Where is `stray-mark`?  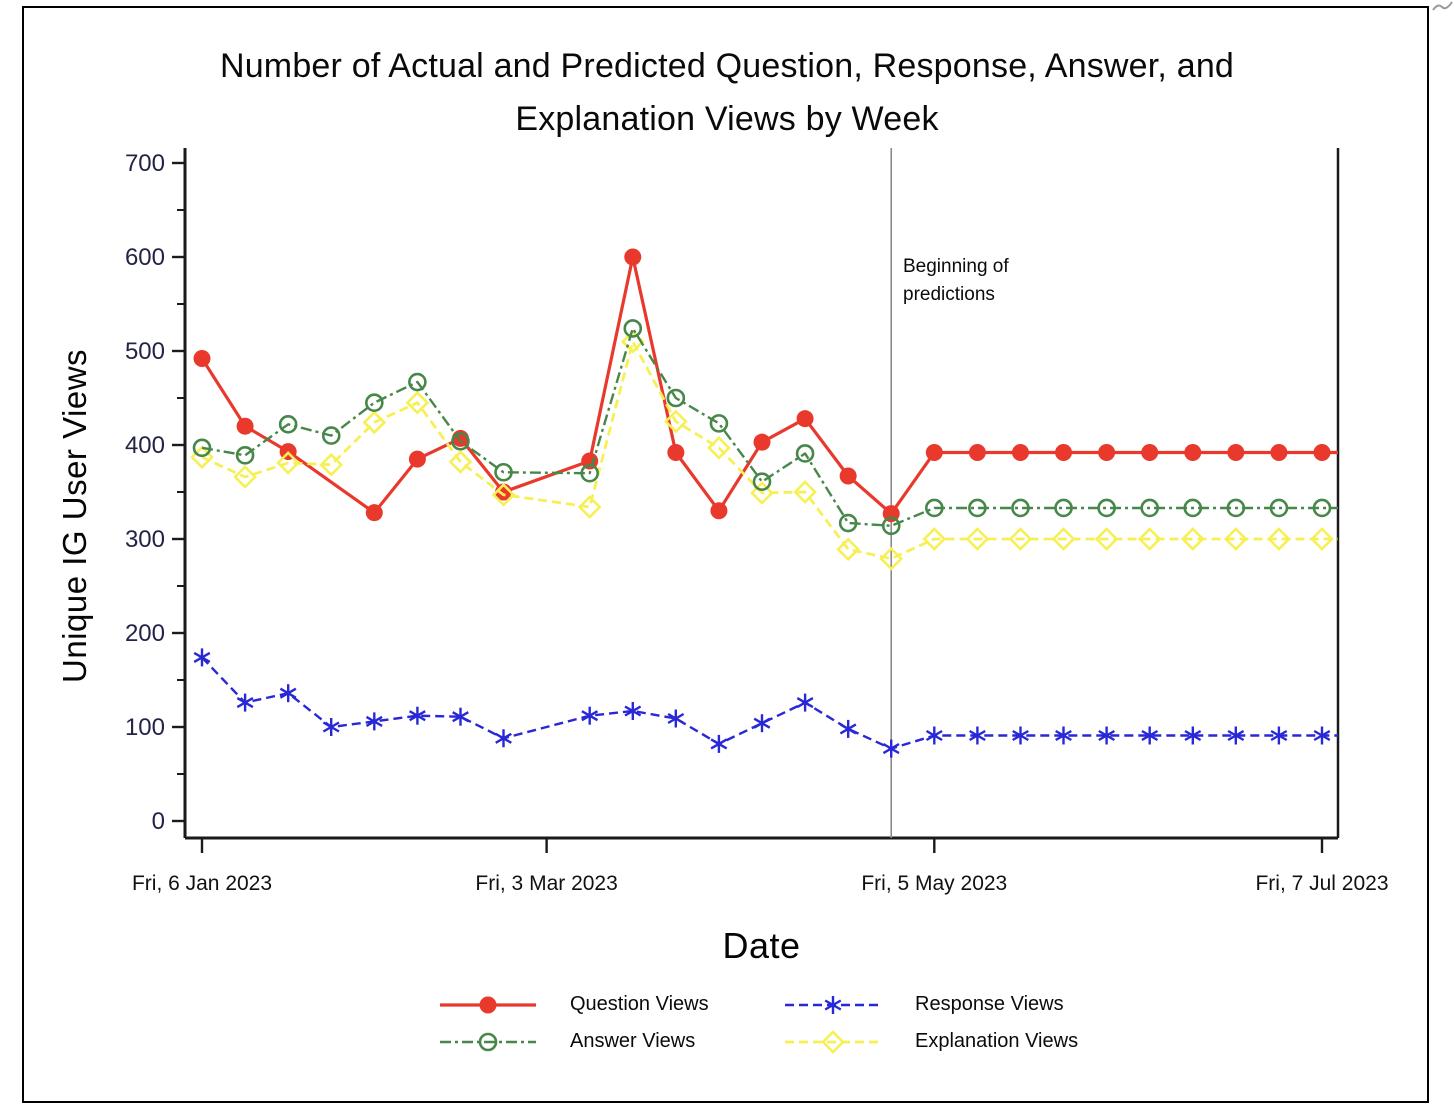
stray-mark is located at coordinates (1442, 6).